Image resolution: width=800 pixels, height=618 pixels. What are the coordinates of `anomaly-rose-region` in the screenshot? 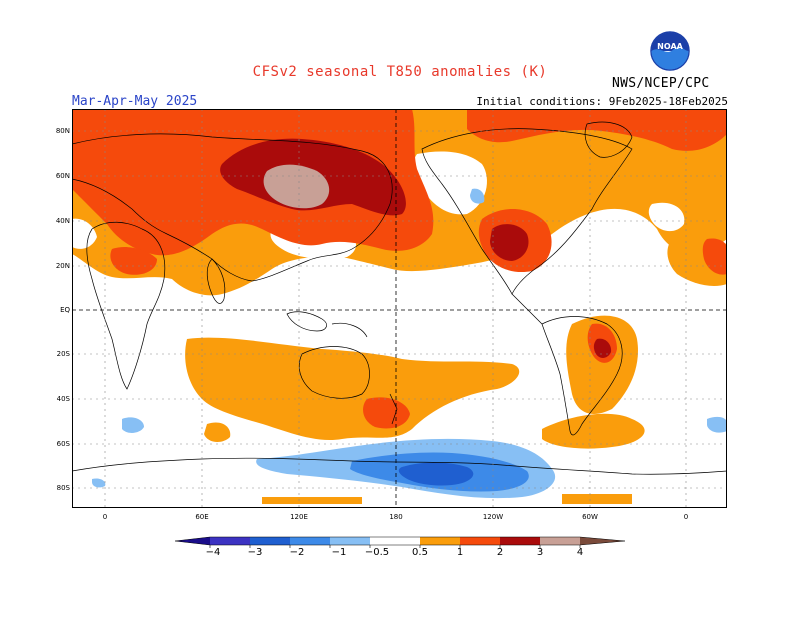 It's located at (296, 186).